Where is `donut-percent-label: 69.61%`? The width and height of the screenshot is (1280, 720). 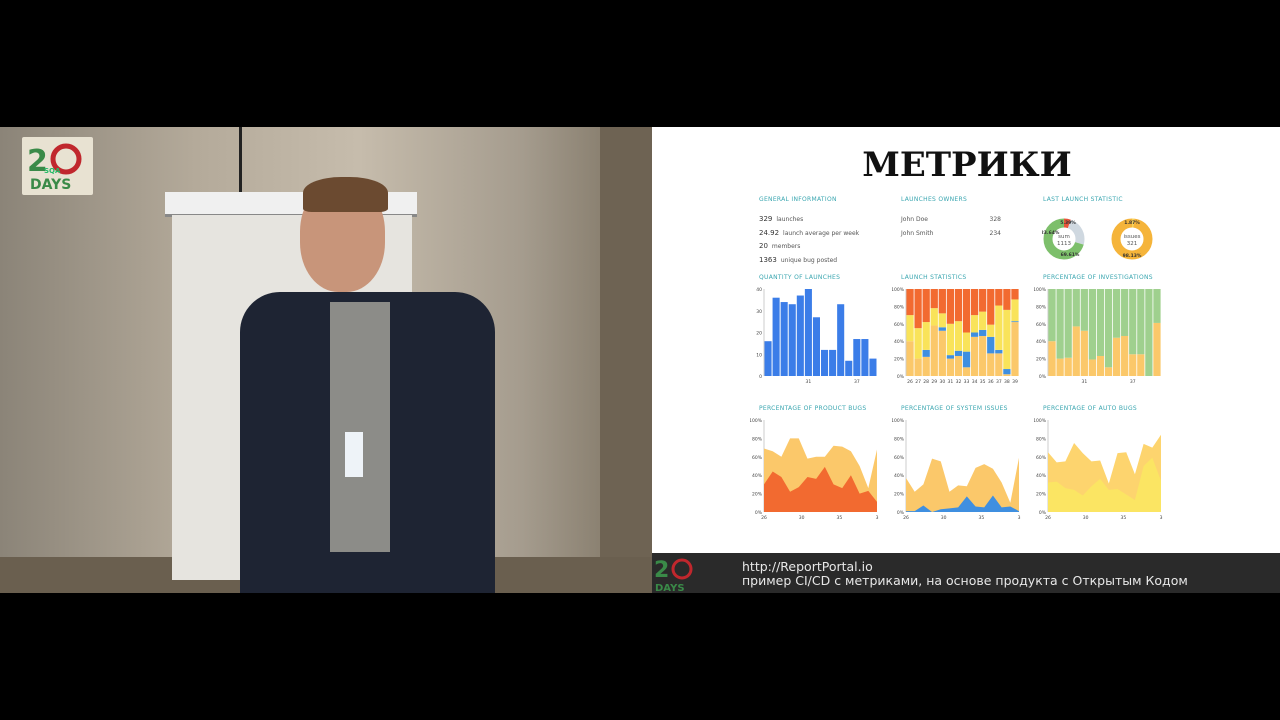 donut-percent-label: 69.61% is located at coordinates (1070, 255).